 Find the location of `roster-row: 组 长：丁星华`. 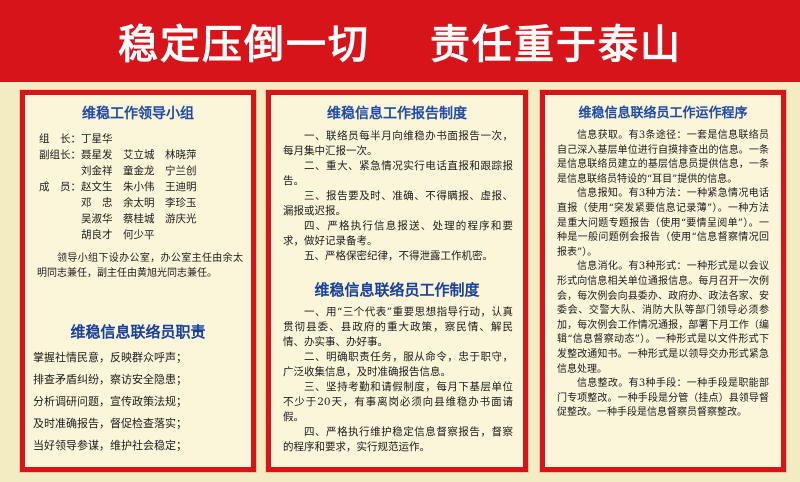

roster-row: 组 长：丁星华 is located at coordinates (76, 139).